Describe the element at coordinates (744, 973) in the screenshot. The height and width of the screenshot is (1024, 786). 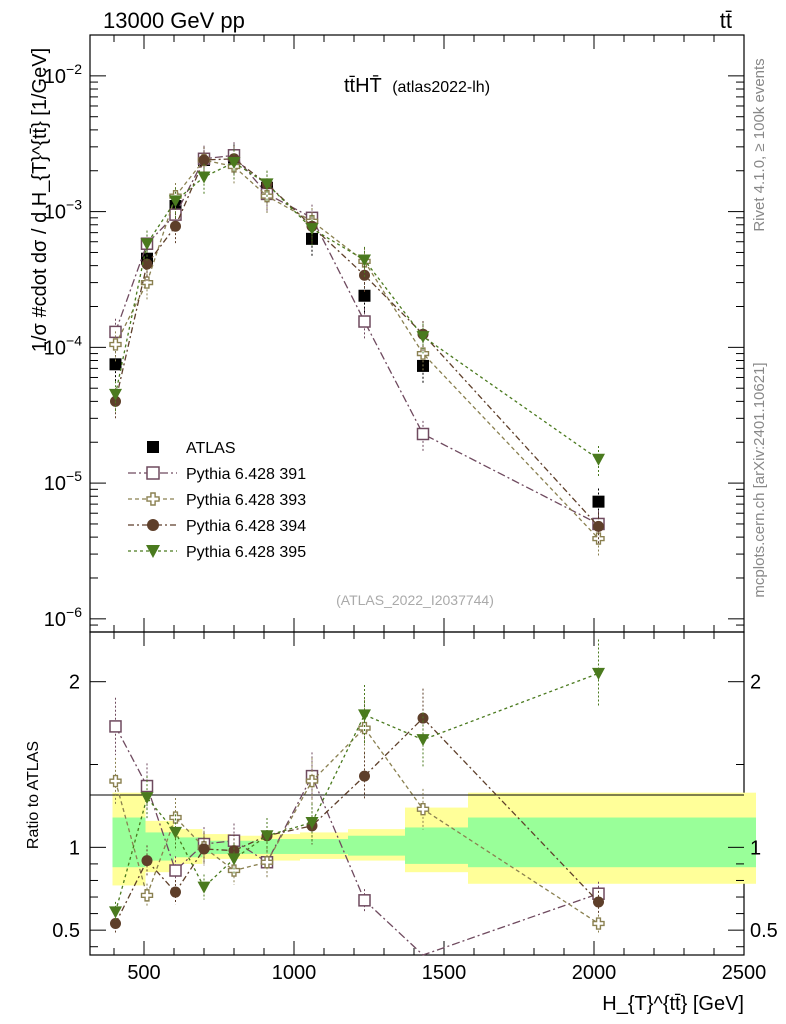
I see `x-tick-label: 2500` at that location.